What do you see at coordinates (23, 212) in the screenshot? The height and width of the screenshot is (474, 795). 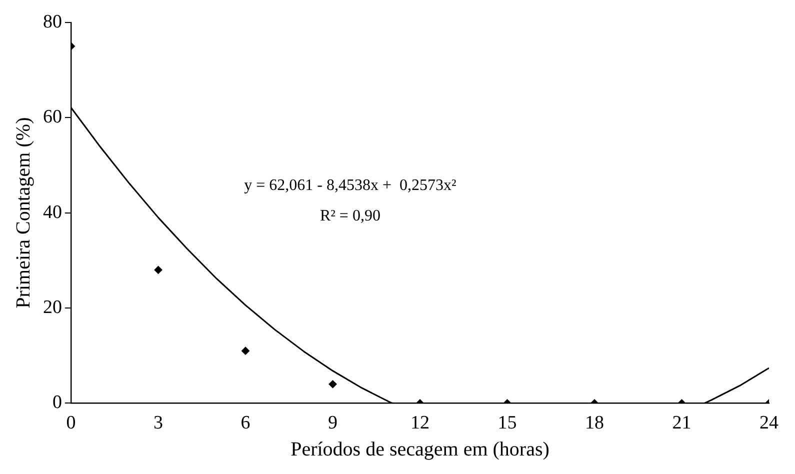 I see `y-axis-title: Primeira Contagem (%)` at bounding box center [23, 212].